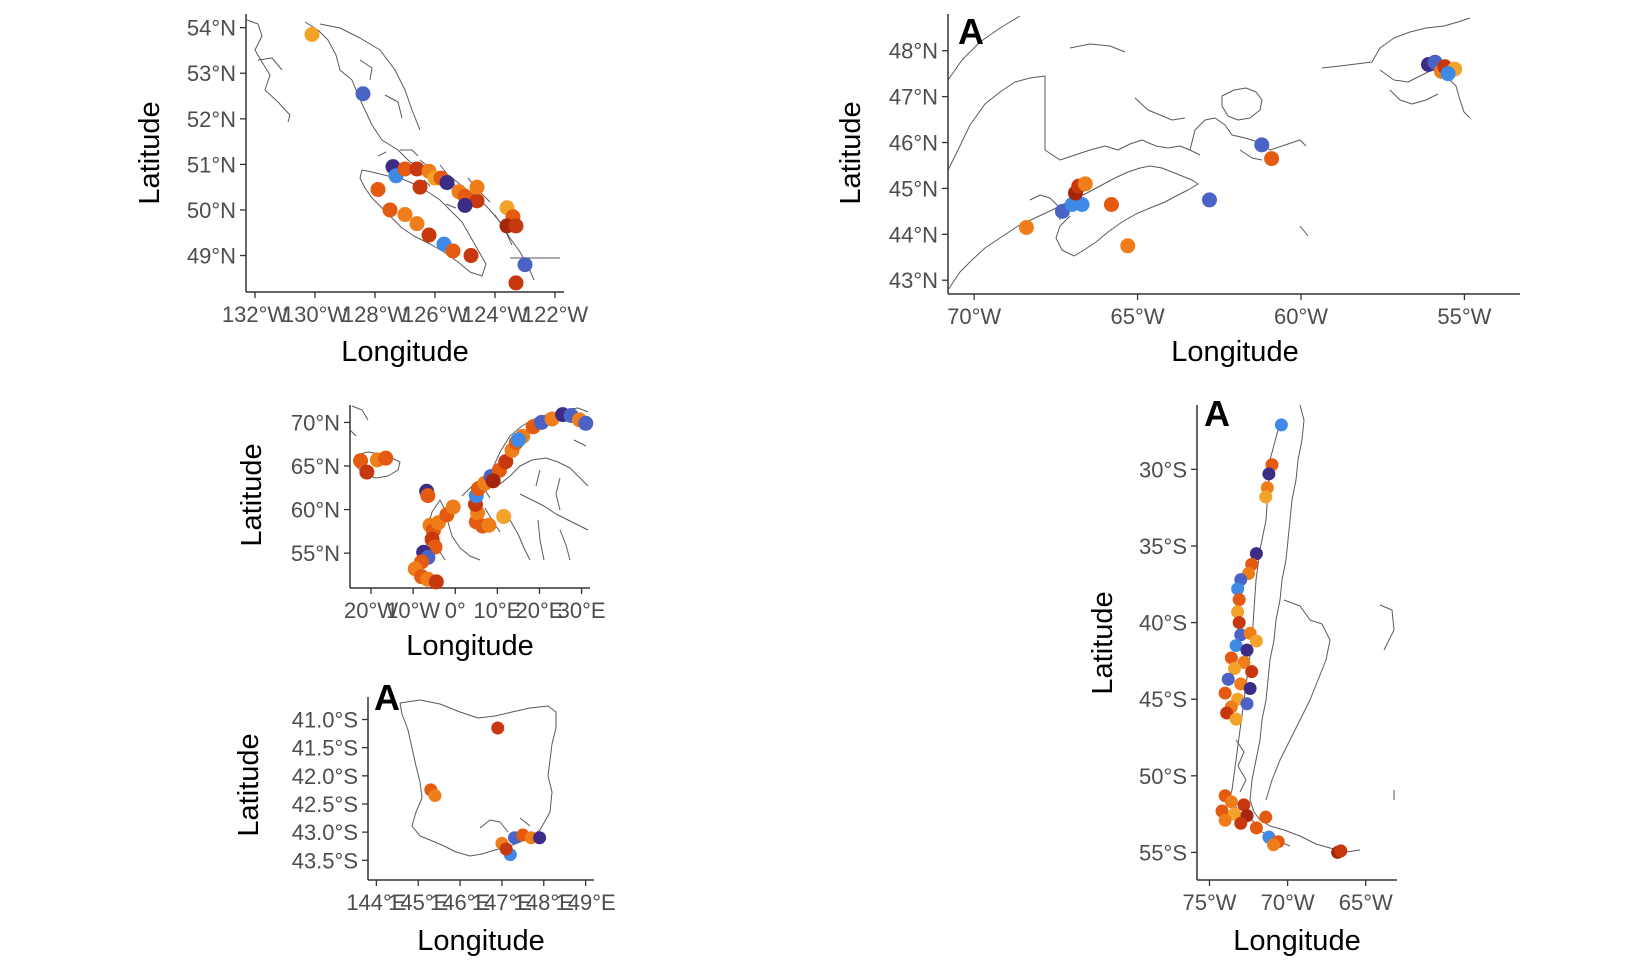 The height and width of the screenshot is (960, 1632). Describe the element at coordinates (211, 256) in the screenshot. I see `y-tick-label: 49°N` at that location.